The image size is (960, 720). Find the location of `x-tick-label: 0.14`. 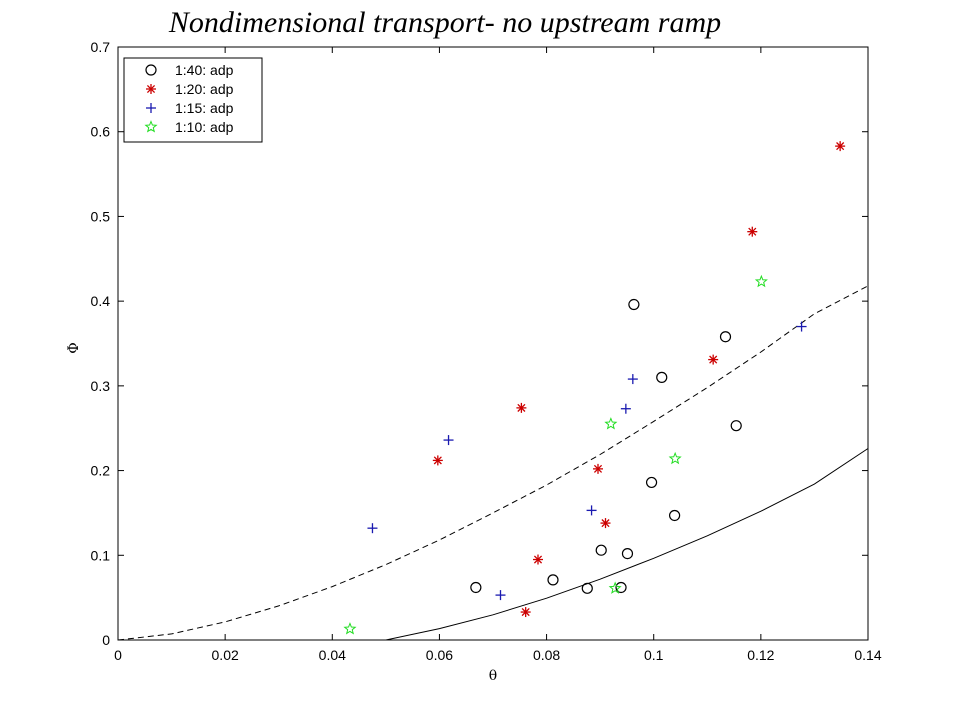

x-tick-label: 0.14 is located at coordinates (867, 655).